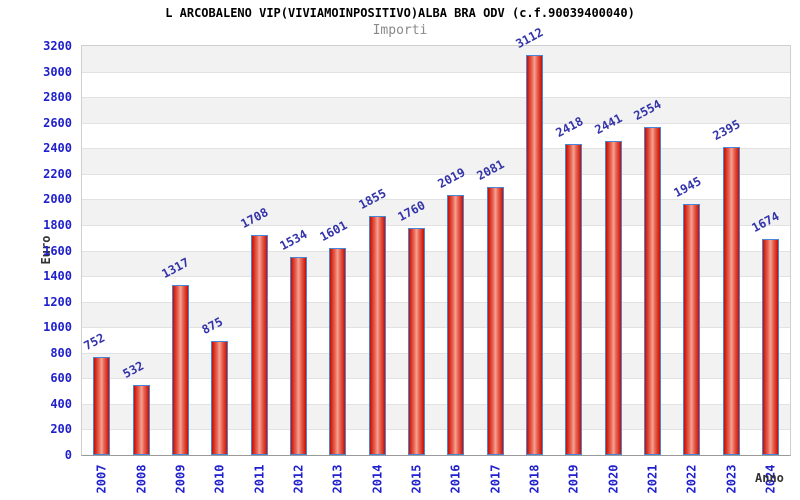 This screenshot has width=800, height=500. Describe the element at coordinates (298, 479) in the screenshot. I see `x-tick-label: 2012` at that location.